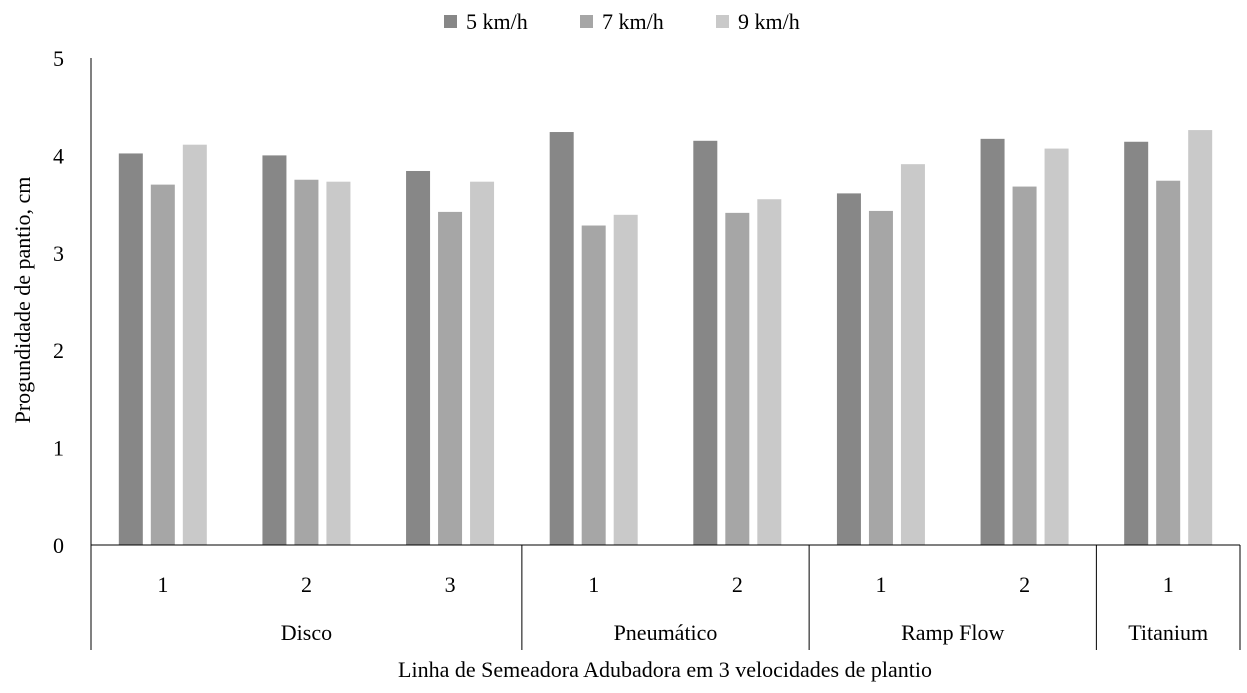  Describe the element at coordinates (58, 58) in the screenshot. I see `y-tick-label: 5` at that location.